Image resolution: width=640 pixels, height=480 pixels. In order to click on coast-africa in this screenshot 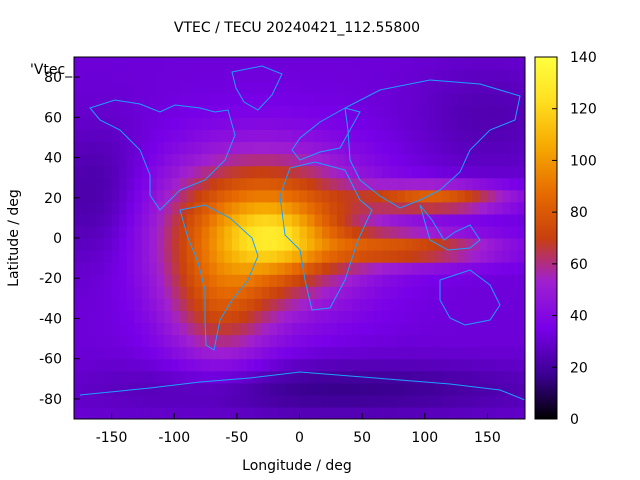, I will do `click(326, 236)`.